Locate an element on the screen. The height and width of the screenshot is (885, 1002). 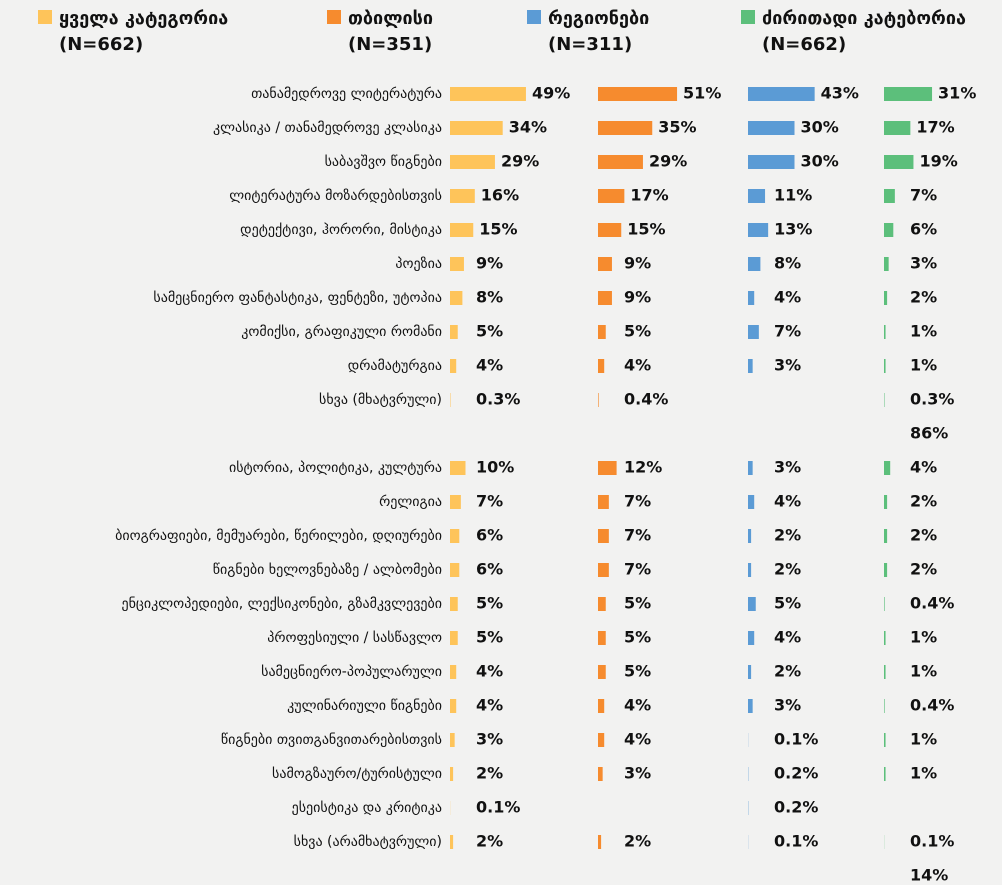
value-label: 49% is located at coordinates (551, 93).